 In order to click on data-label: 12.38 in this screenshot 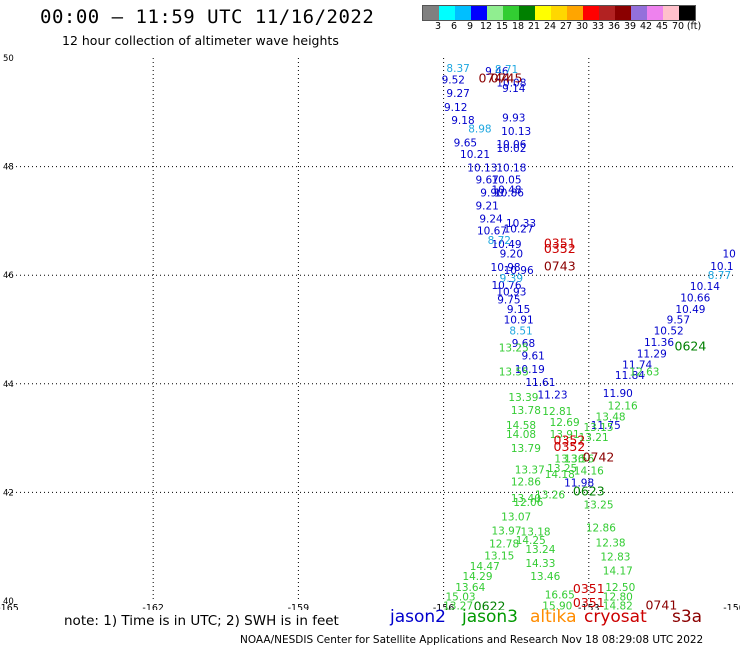, I will do `click(611, 543)`.